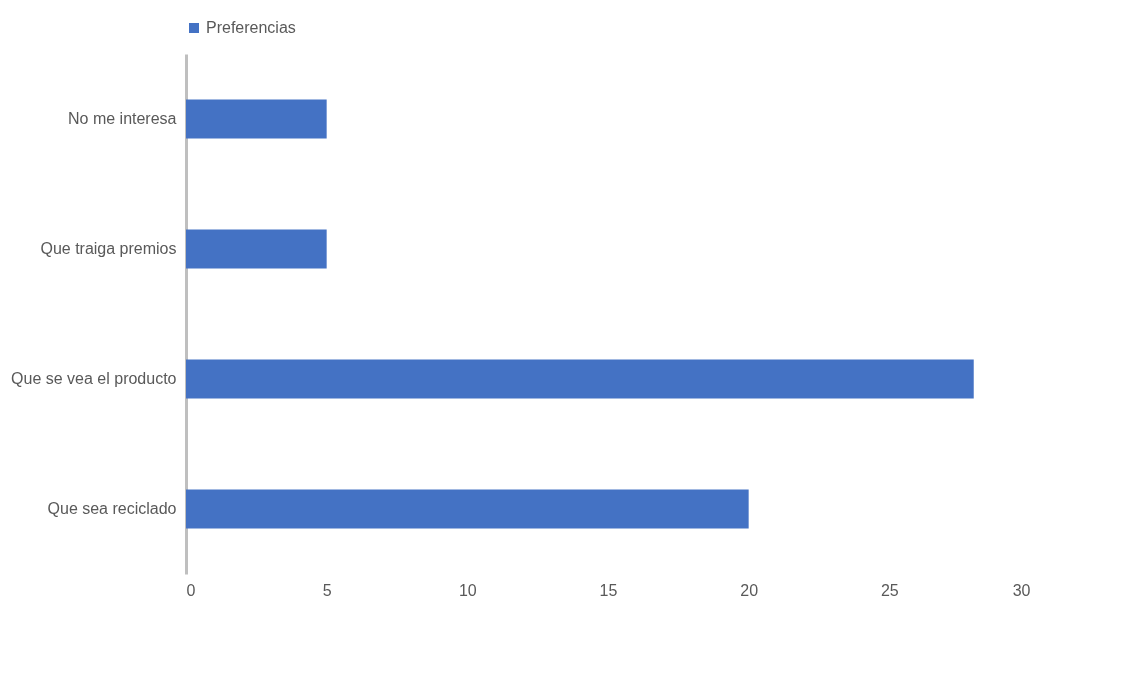  What do you see at coordinates (108, 248) in the screenshot?
I see `y-tick-label: Que traiga premios` at bounding box center [108, 248].